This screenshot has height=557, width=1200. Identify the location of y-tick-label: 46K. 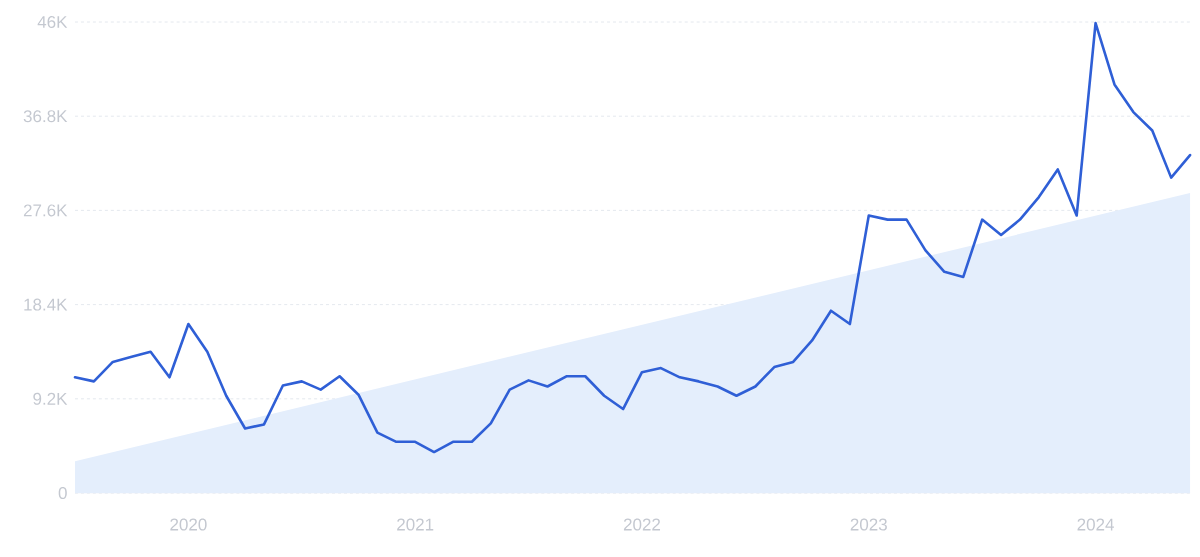
(52, 22).